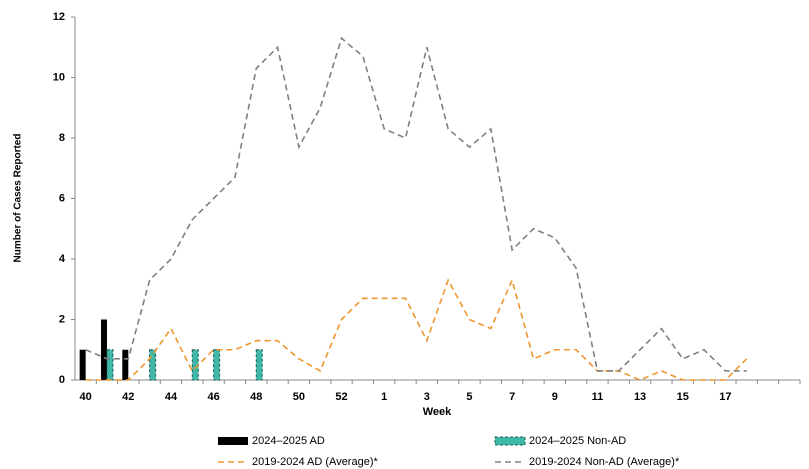 The height and width of the screenshot is (469, 809). What do you see at coordinates (640, 397) in the screenshot?
I see `x-tick-label: 13` at bounding box center [640, 397].